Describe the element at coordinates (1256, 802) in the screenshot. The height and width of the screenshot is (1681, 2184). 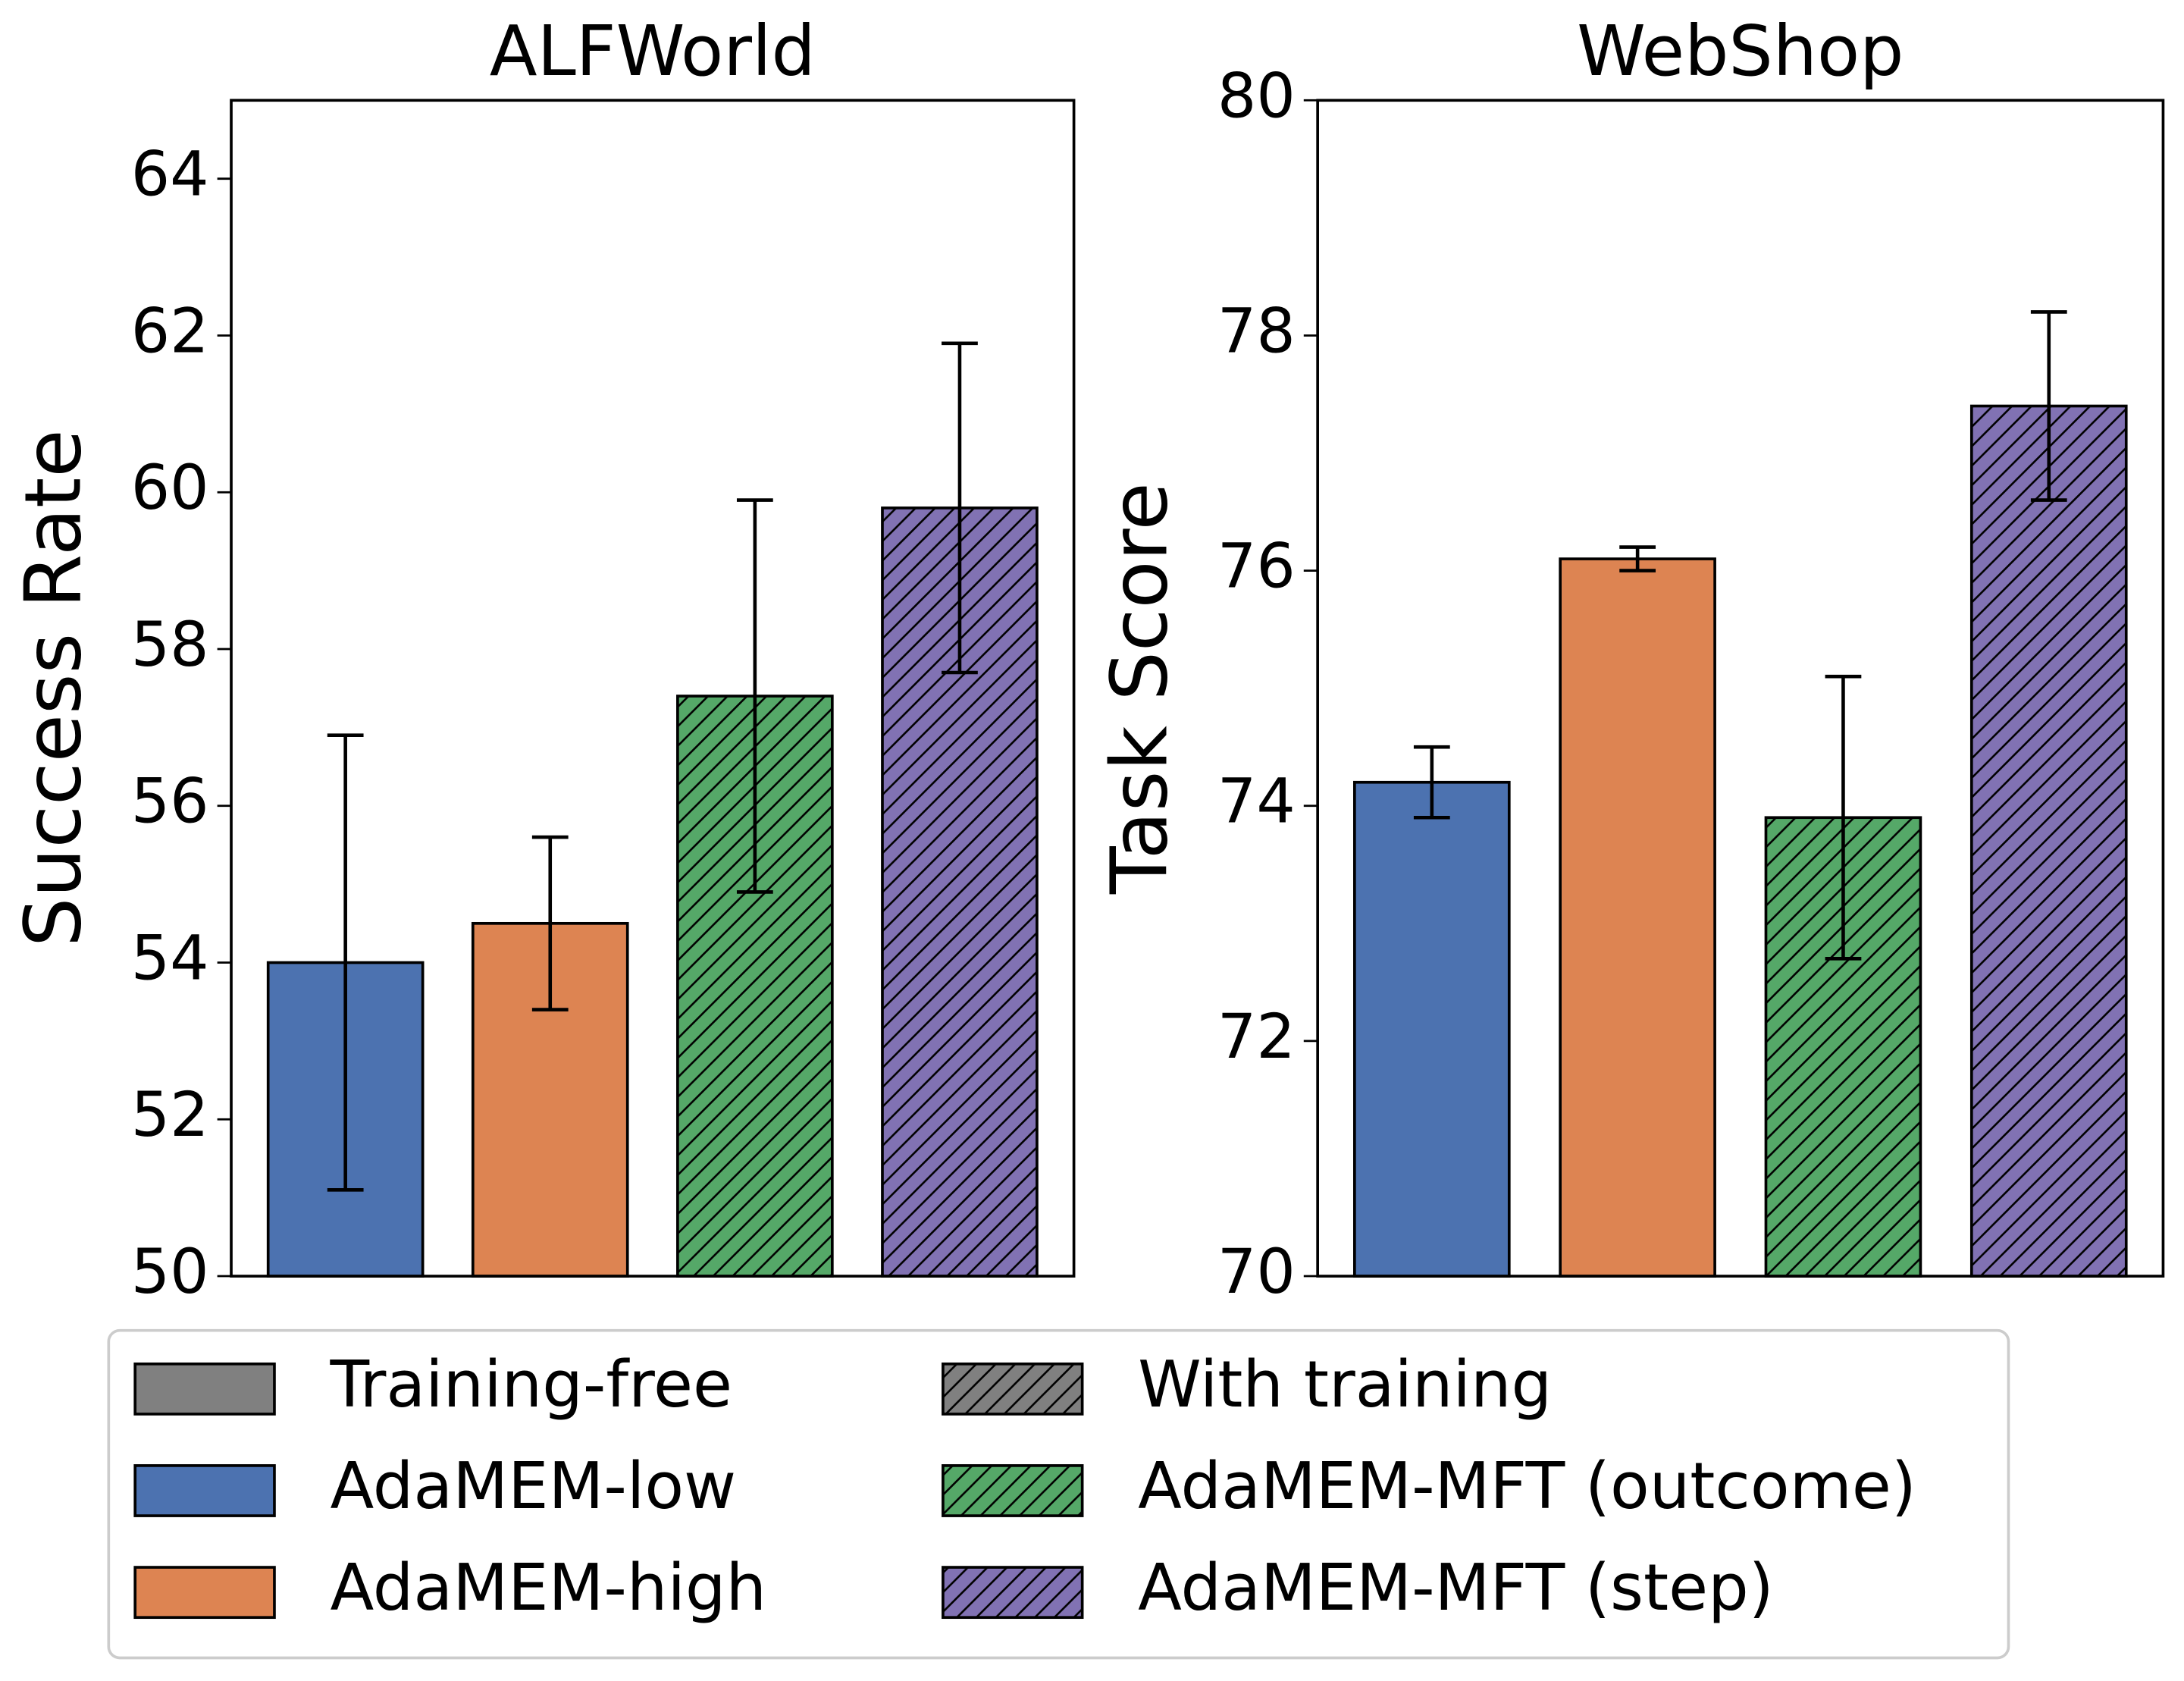
I see `y-tick-label: 74` at that location.